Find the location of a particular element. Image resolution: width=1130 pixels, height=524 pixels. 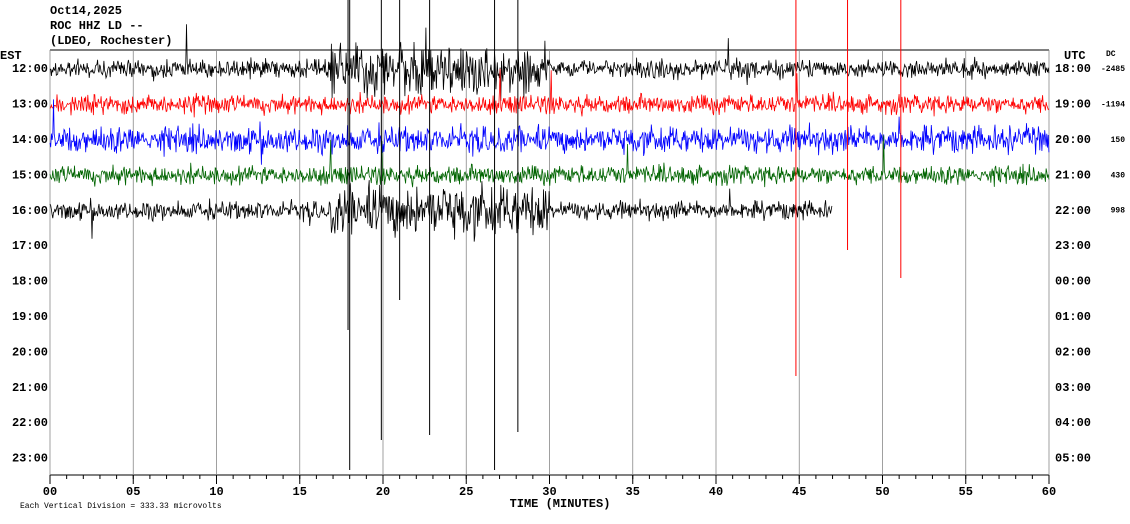

dc-label: DC is located at coordinates (1111, 54).